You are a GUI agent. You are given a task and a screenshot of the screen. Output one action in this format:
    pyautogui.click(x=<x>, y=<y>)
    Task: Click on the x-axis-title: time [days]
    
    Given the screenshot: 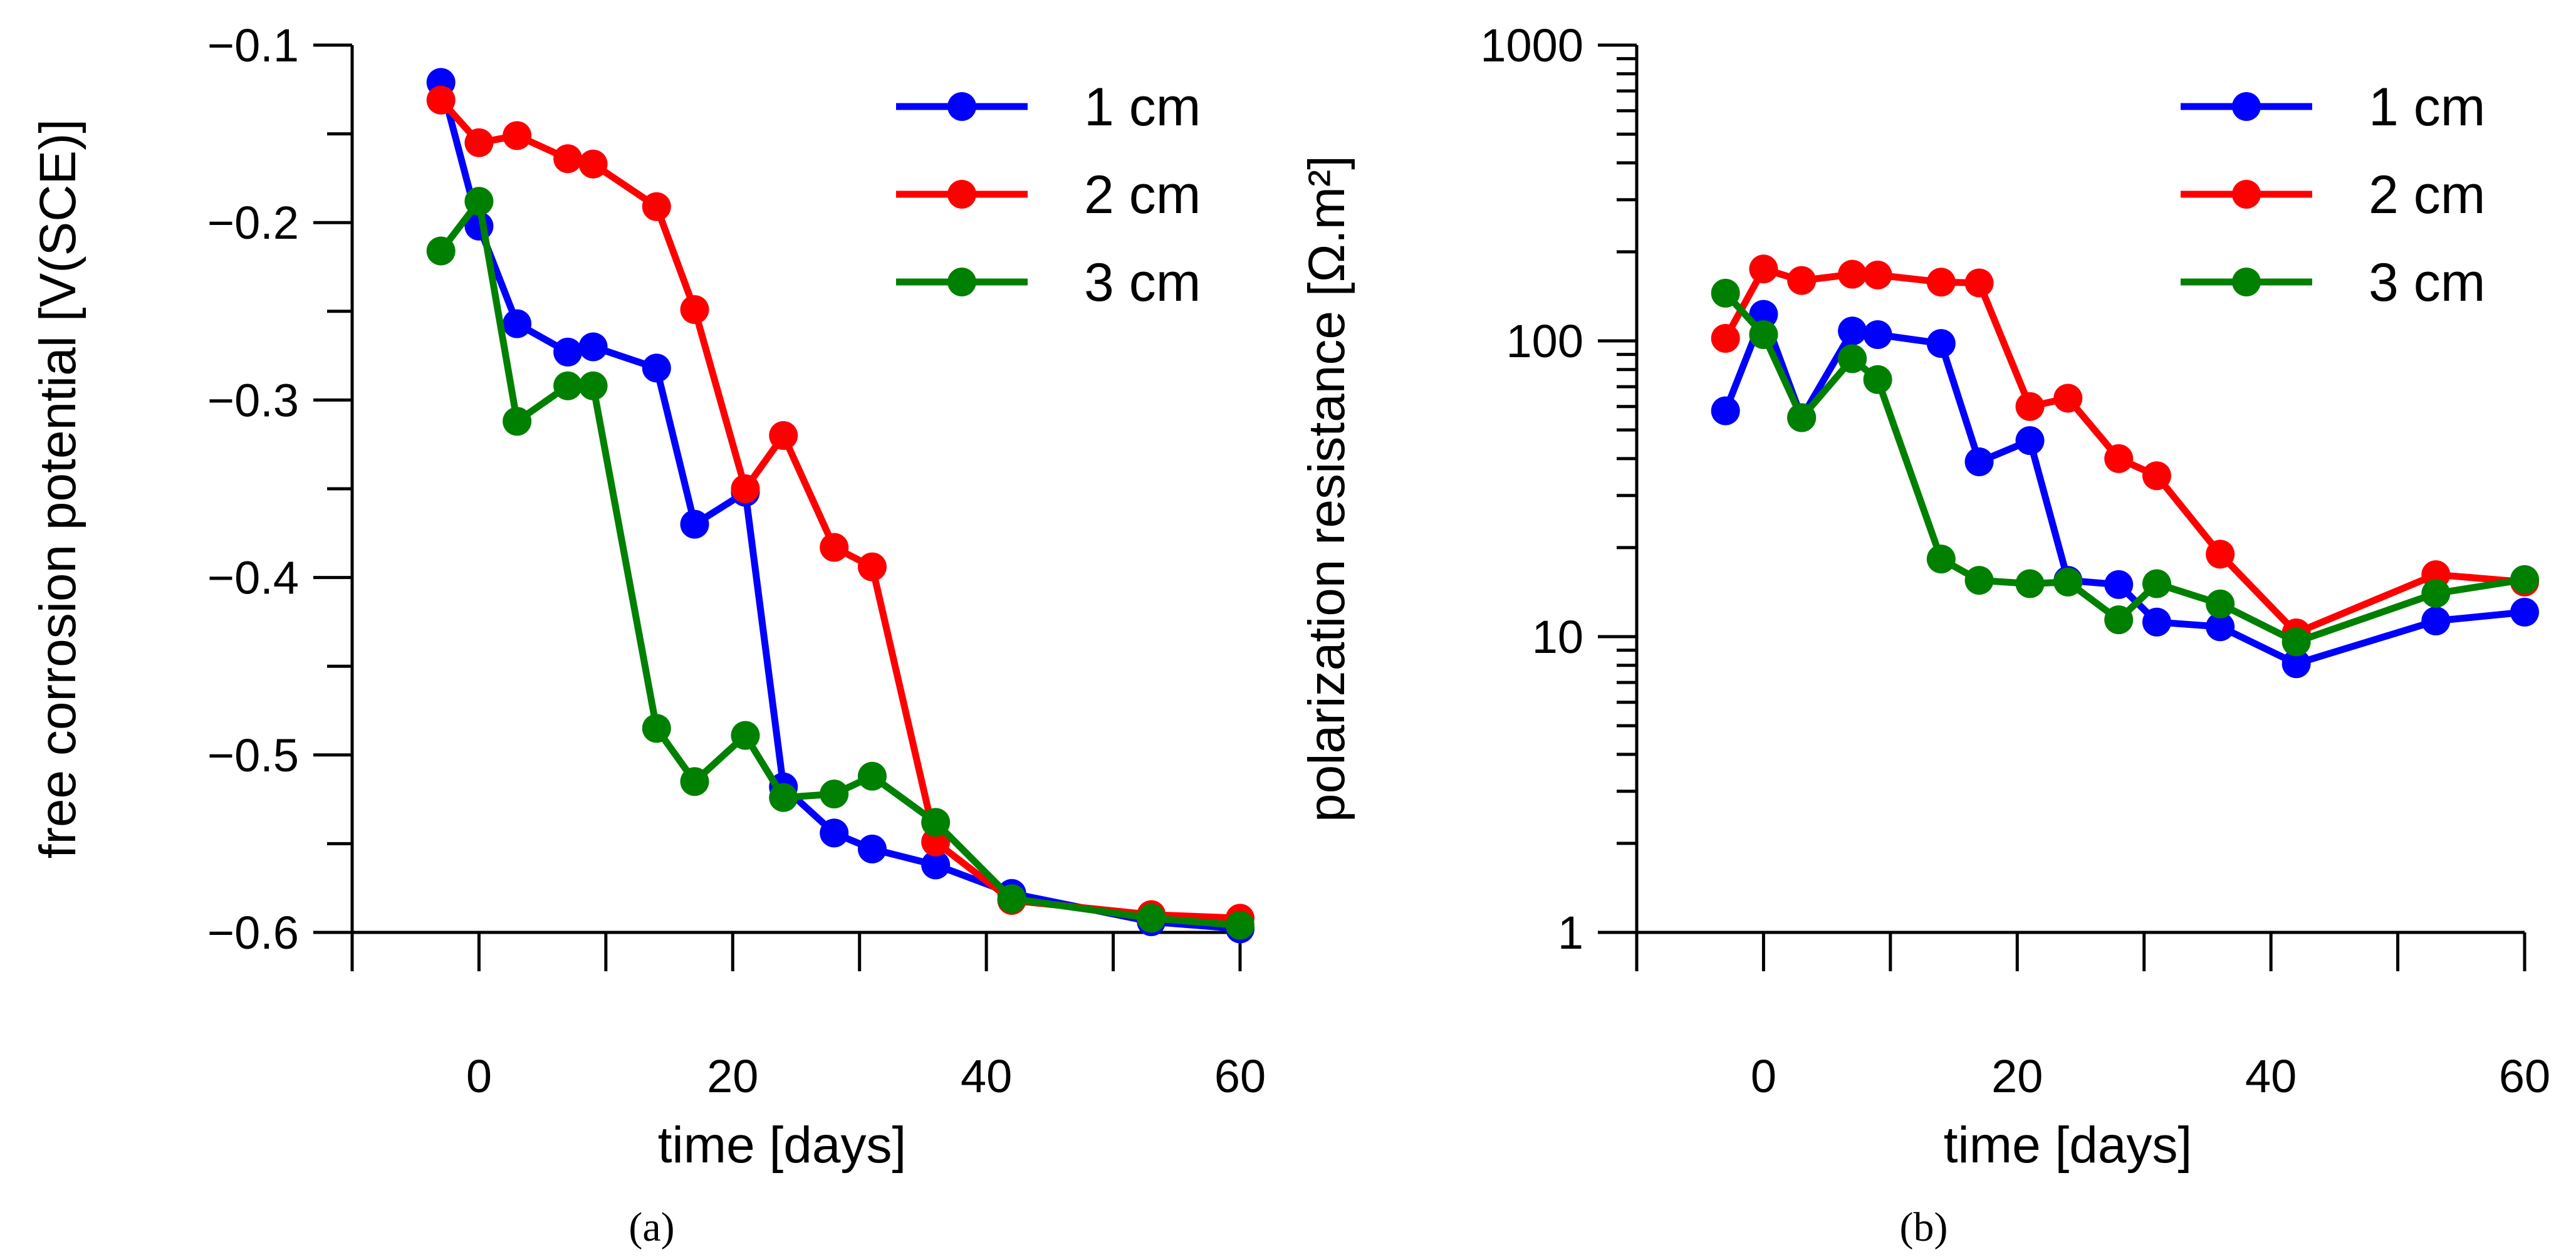 What is the action you would take?
    pyautogui.click(x=2068, y=1146)
    